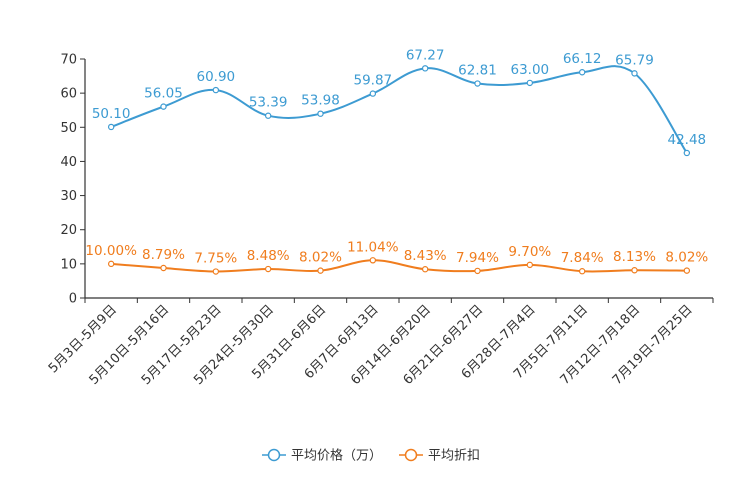  What do you see at coordinates (215, 259) in the screenshot?
I see `data-label: 7.75%` at bounding box center [215, 259].